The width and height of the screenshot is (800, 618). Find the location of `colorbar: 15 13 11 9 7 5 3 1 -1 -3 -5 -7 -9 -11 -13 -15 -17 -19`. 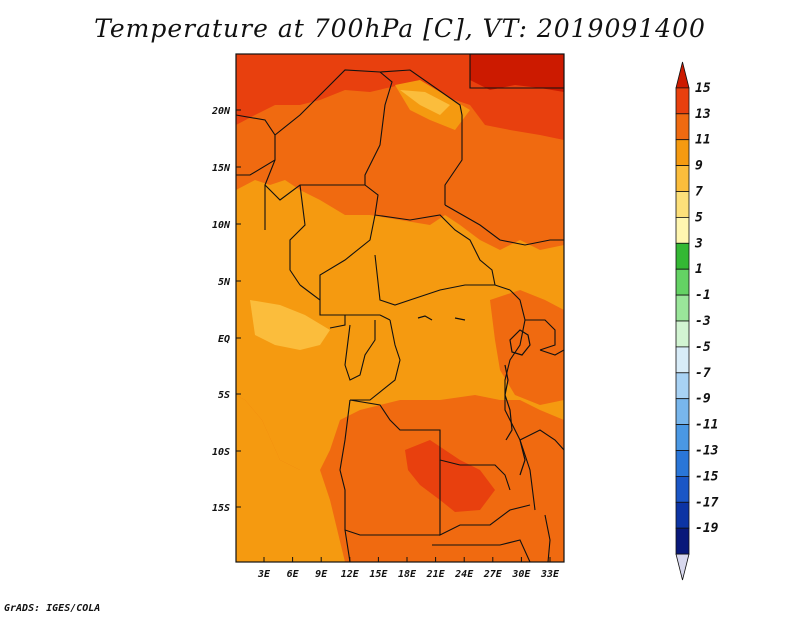

colorbar: 15 13 11 9 7 5 3 1 -1 -3 -5 -7 -9 -11 -13 -15 -17 -19 is located at coordinates (697, 321).